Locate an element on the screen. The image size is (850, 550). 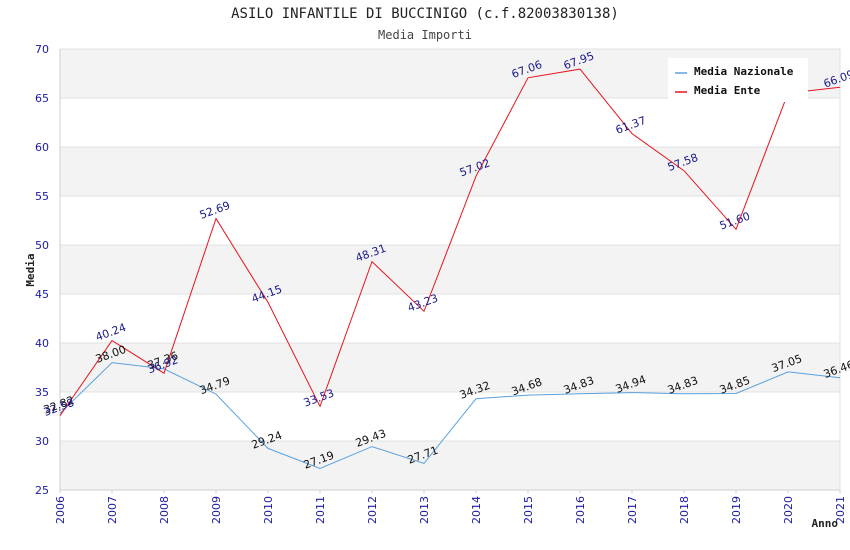
x-tick-label: 2018 is located at coordinates (684, 510).